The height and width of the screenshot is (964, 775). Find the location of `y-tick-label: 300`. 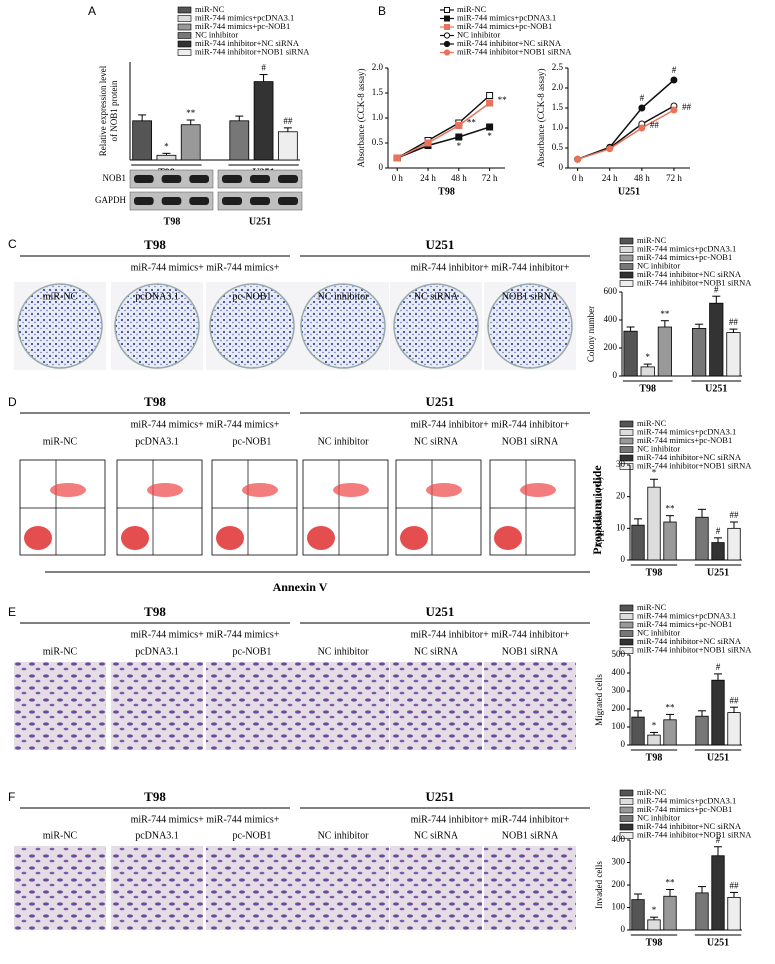

y-tick-label: 300 is located at coordinates (619, 862).